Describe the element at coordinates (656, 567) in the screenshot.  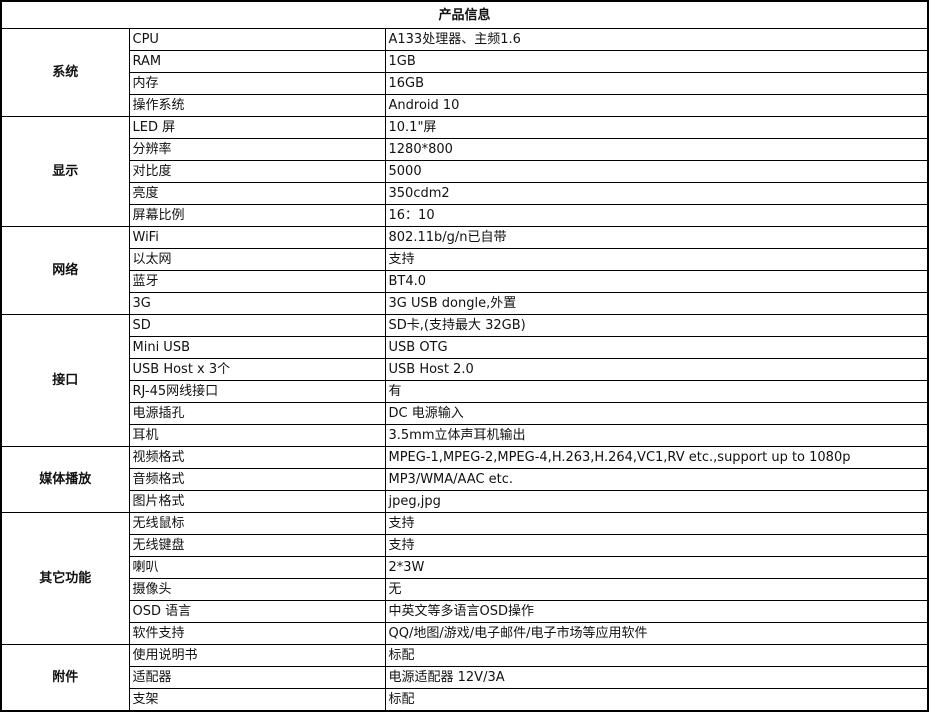
I see `spec-value-cell: 2*3W` at that location.